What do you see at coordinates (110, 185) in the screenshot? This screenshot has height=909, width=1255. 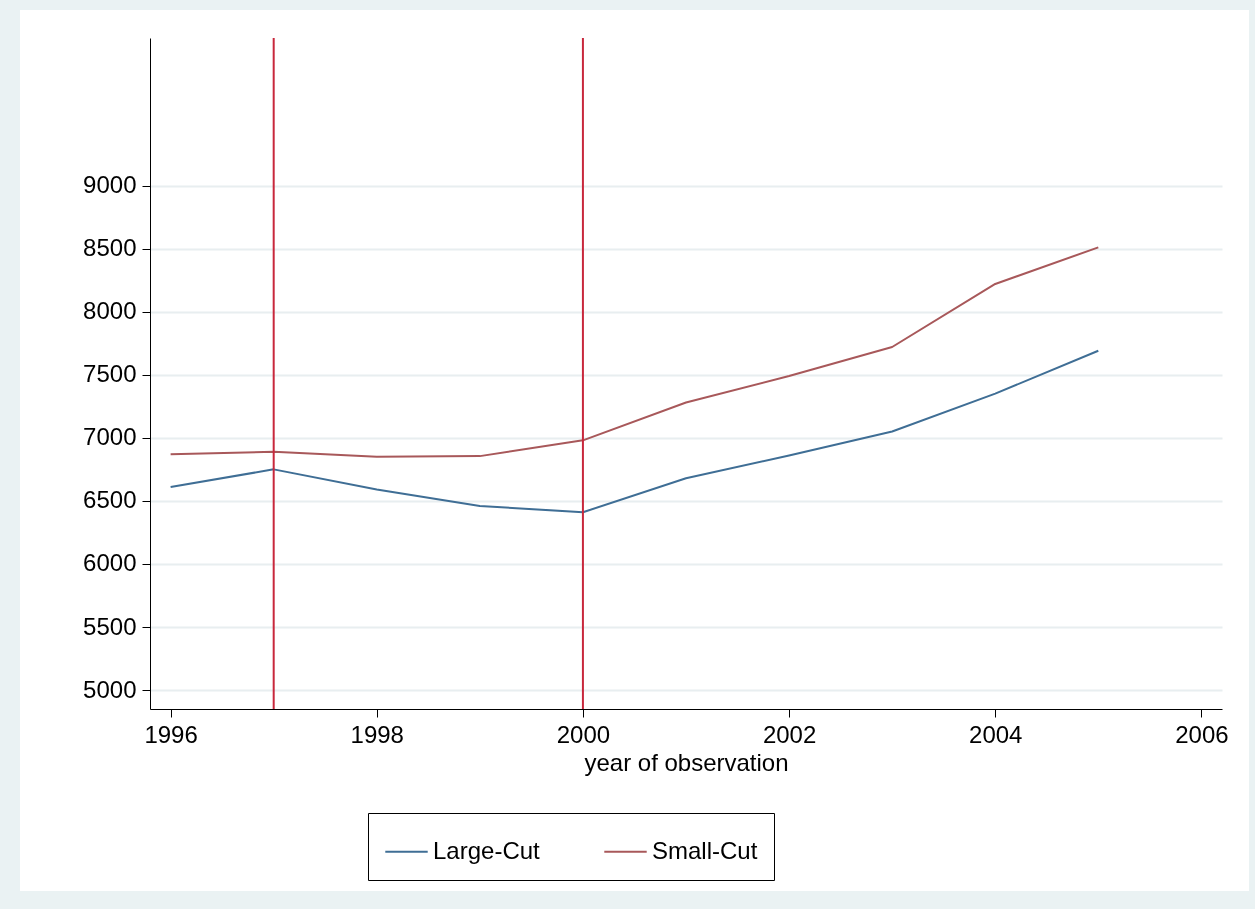 I see `y-tick-label: 9000` at bounding box center [110, 185].